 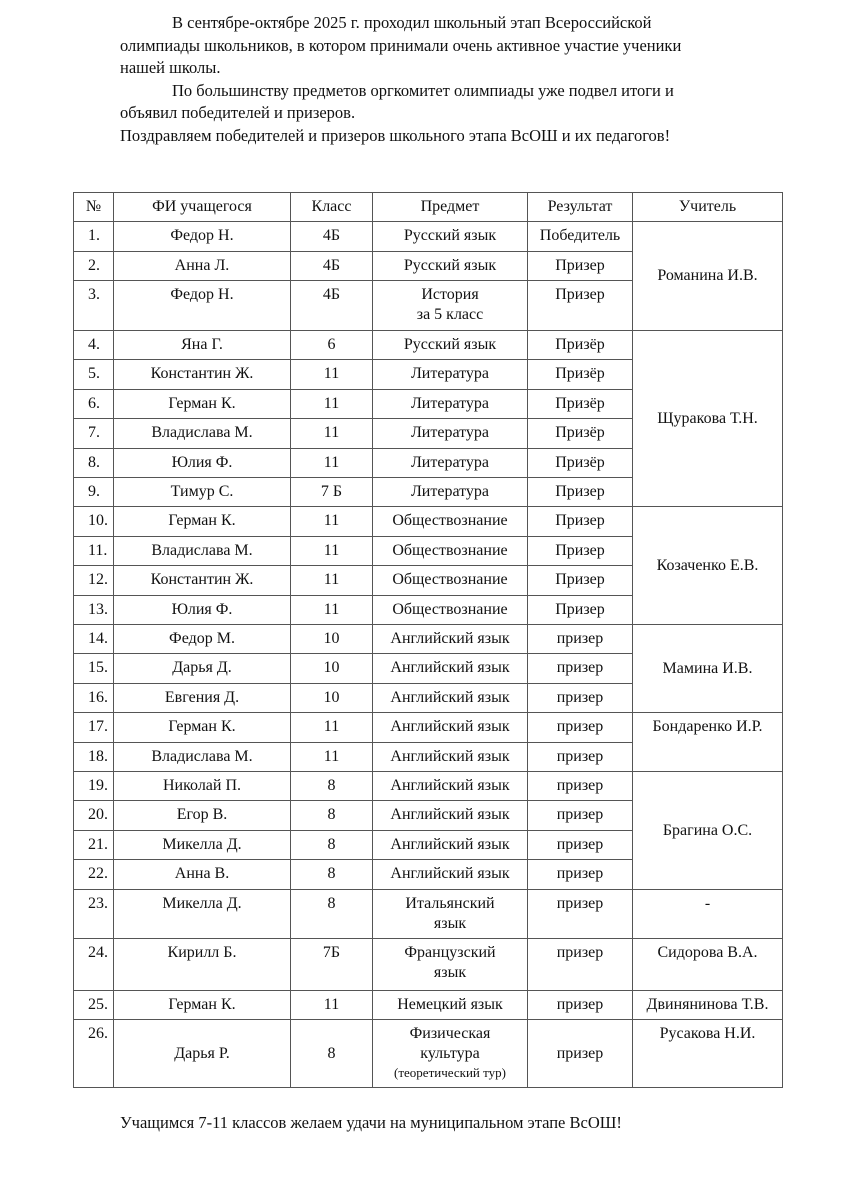 I want to click on subject-text: Литература, so click(x=450, y=403).